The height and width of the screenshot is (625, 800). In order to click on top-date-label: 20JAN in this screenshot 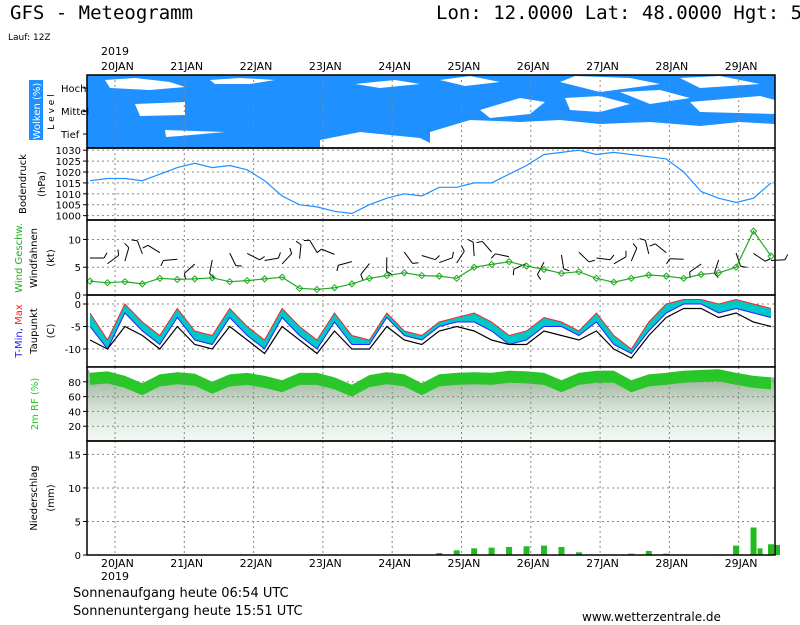, I will do `click(117, 66)`.